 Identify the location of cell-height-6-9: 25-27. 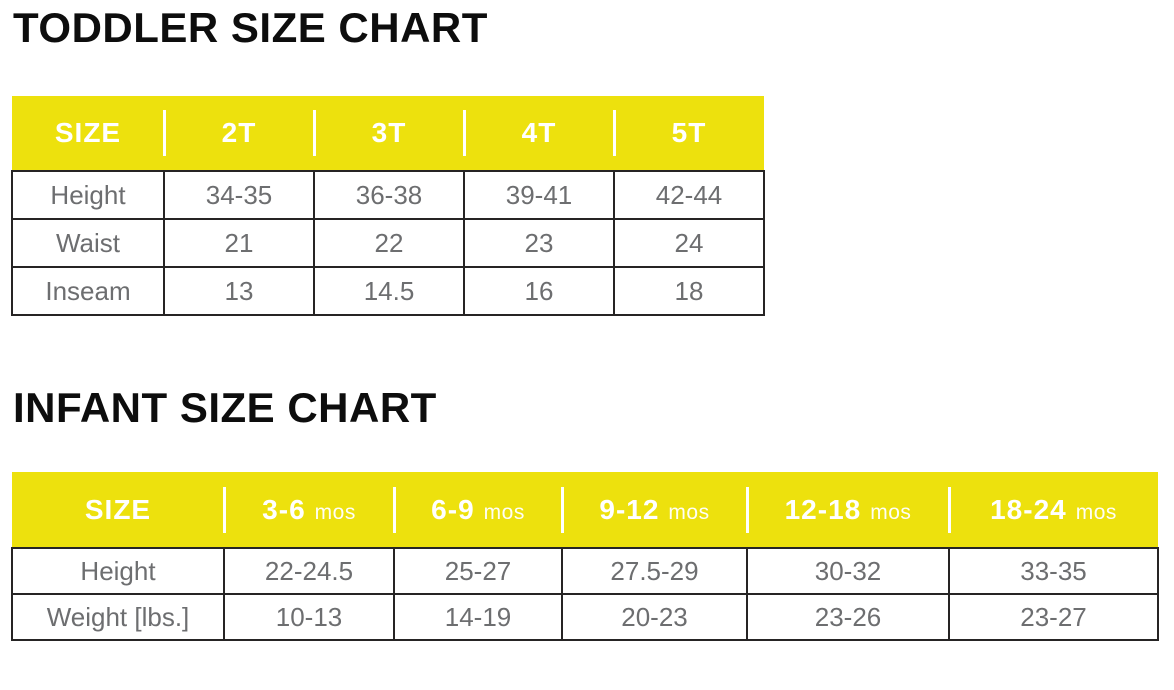
(478, 571).